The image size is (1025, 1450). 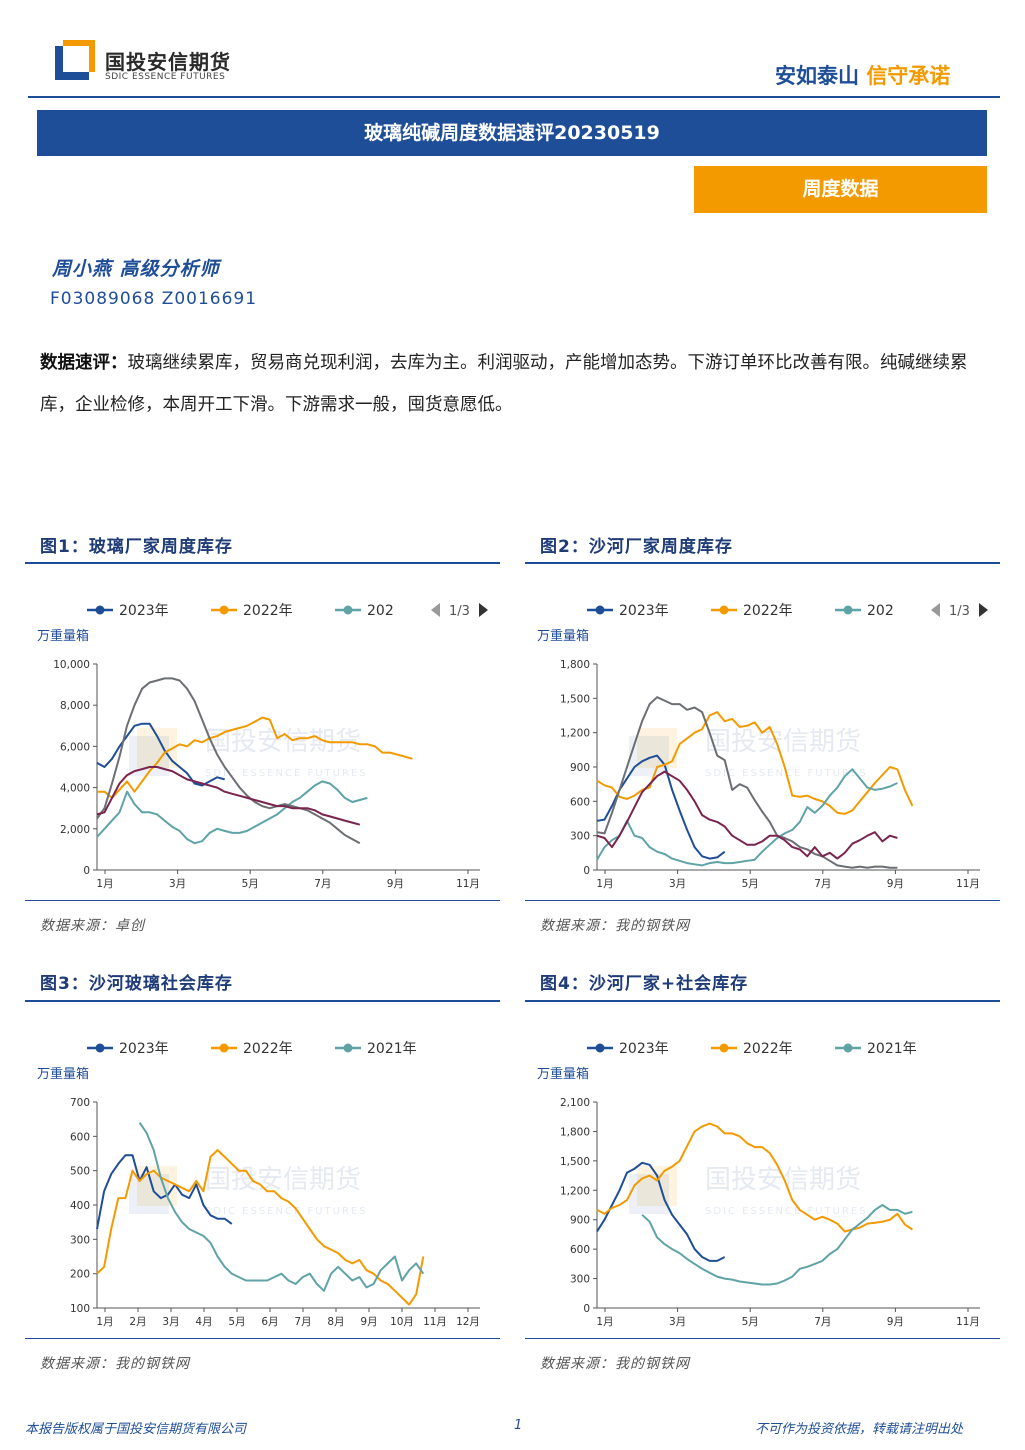 I want to click on footer-disclaimer: 不可作为投资依据，转载请注明出处, so click(x=859, y=1429).